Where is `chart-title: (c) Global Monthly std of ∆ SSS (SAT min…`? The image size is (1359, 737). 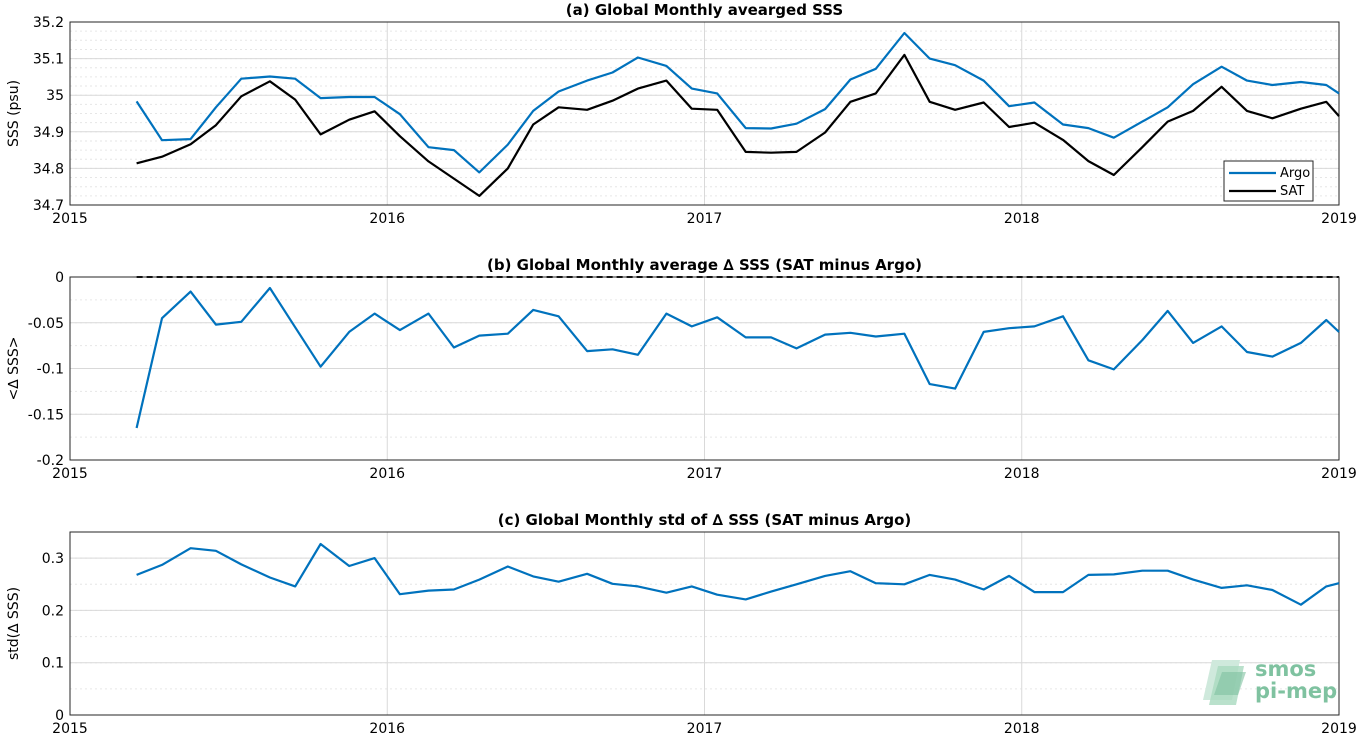 chart-title: (c) Global Monthly std of ∆ SSS (SAT min… is located at coordinates (705, 520).